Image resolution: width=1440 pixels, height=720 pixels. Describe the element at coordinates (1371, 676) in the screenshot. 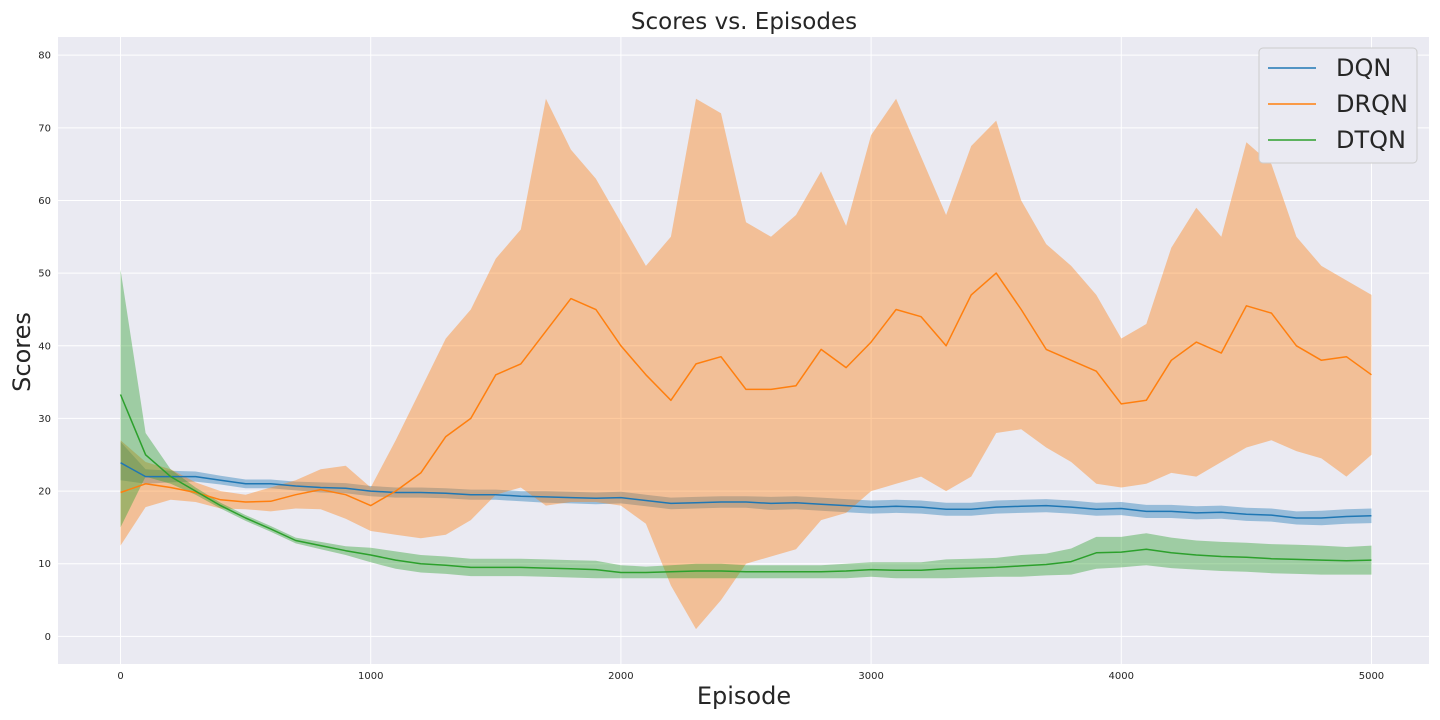

I see `x-tick-label: 5000` at that location.